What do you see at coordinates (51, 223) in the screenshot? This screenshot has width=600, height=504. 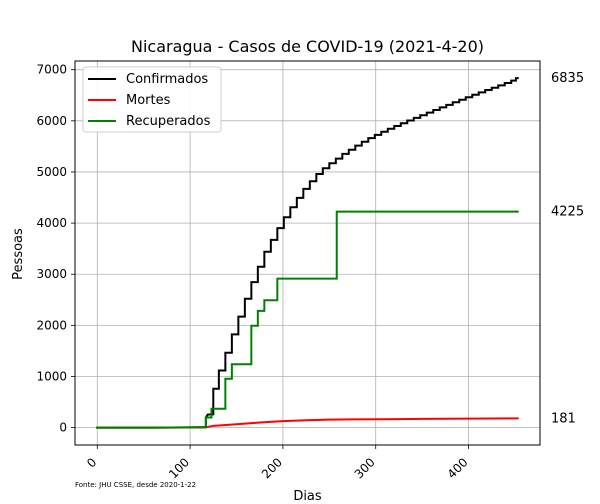 I see `y-tick-label: 4000` at bounding box center [51, 223].